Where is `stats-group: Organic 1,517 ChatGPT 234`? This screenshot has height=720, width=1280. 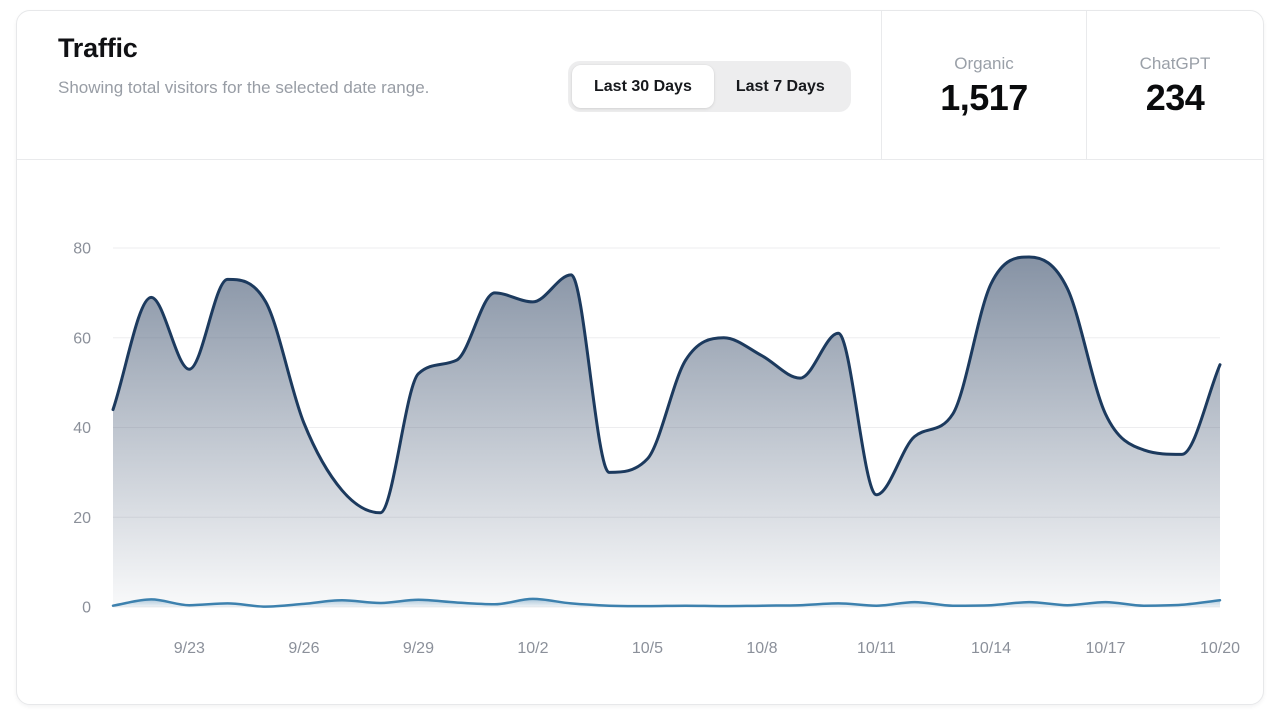
stats-group: Organic 1,517 ChatGPT 234 is located at coordinates (1072, 85).